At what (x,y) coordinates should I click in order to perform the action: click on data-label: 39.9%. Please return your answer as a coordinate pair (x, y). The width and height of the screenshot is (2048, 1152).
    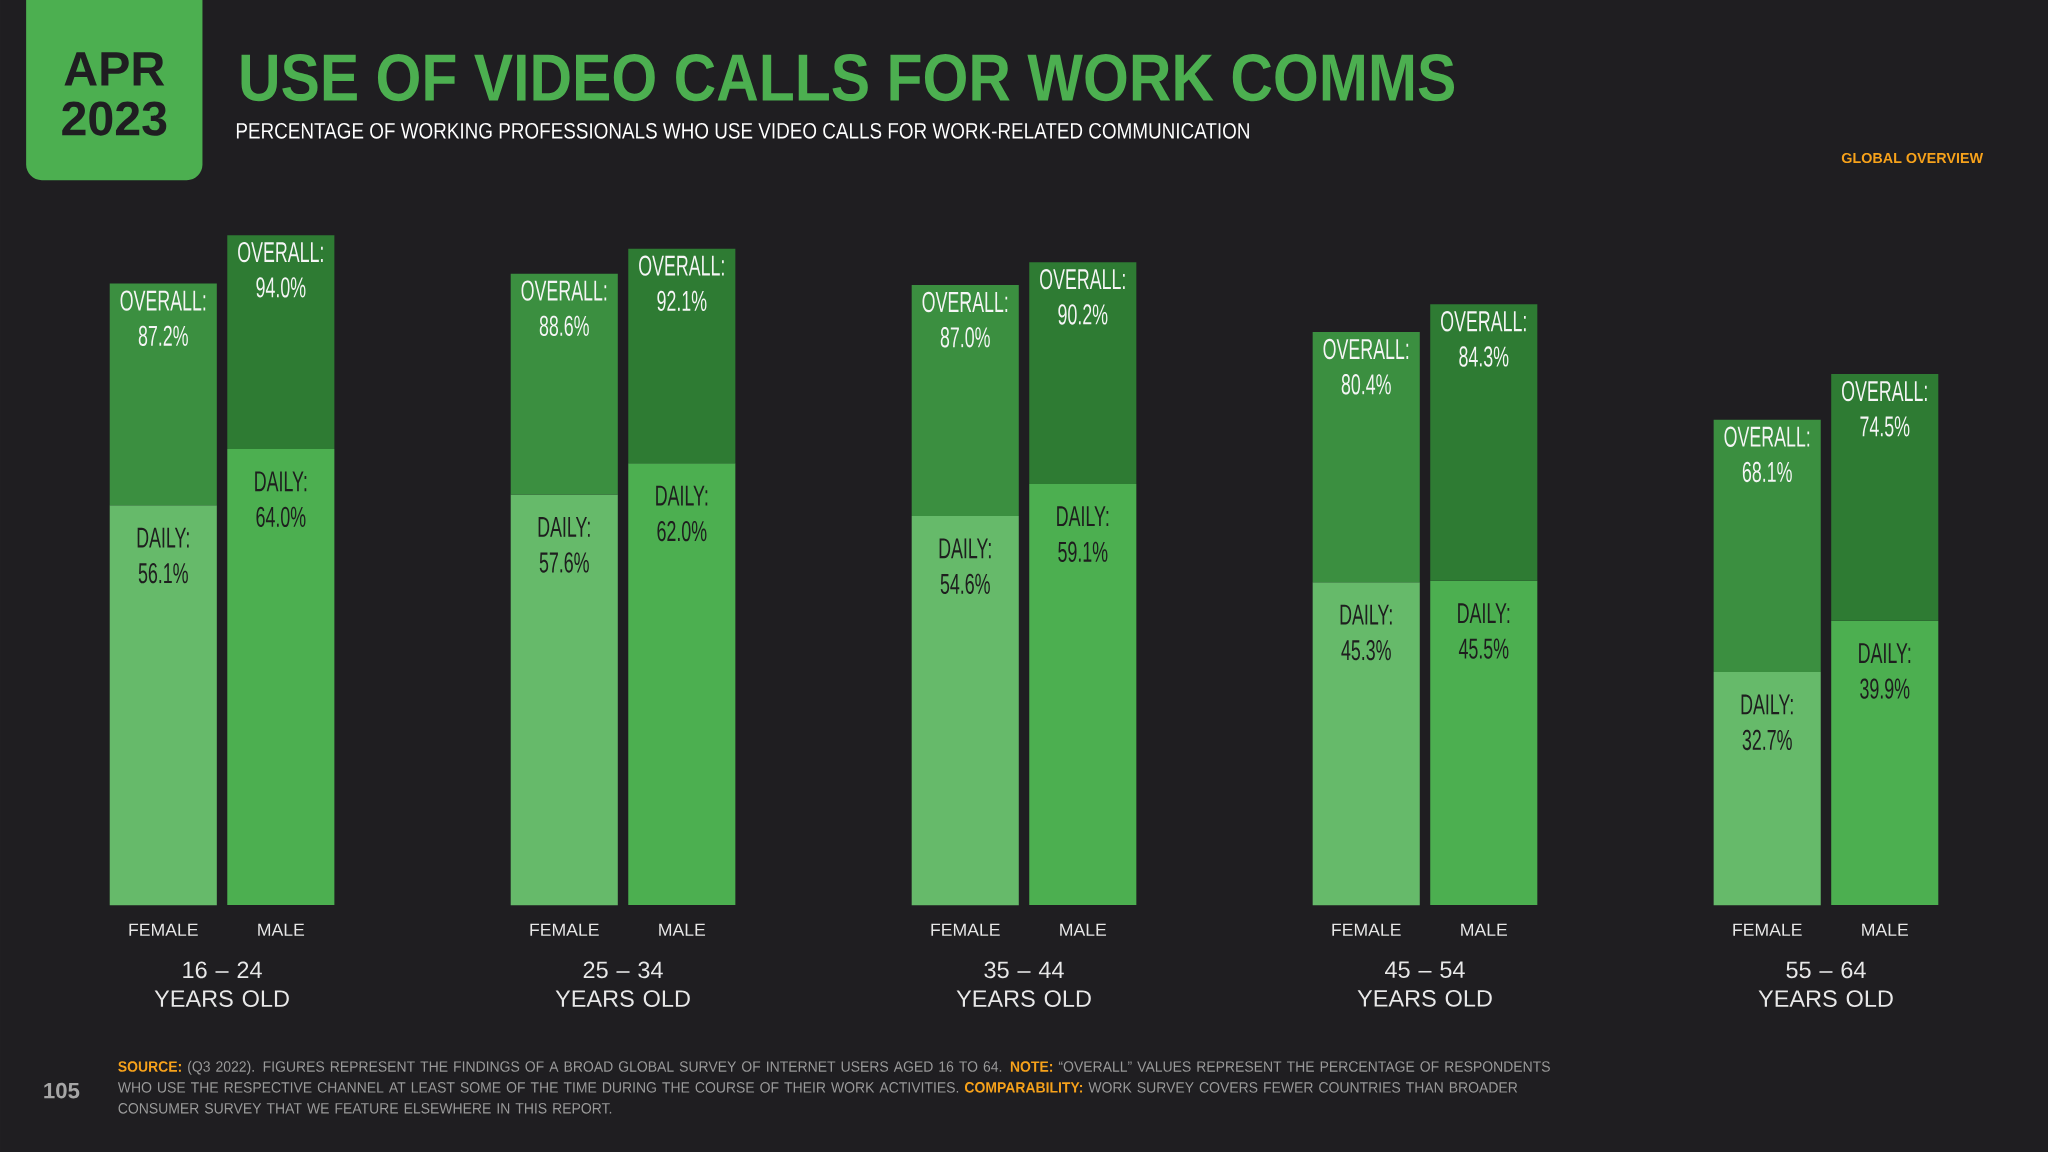
    Looking at the image, I should click on (1885, 688).